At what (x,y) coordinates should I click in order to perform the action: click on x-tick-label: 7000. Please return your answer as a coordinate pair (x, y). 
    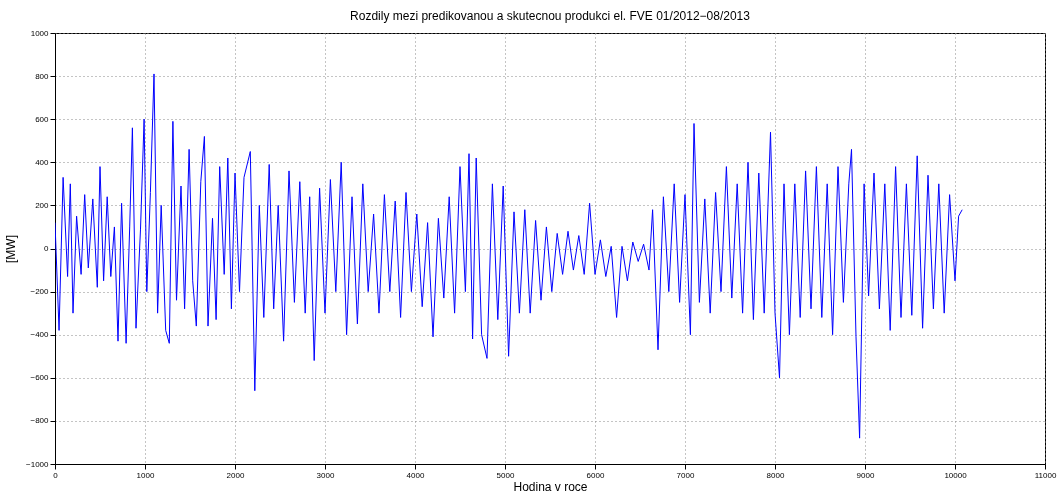
    Looking at the image, I should click on (685, 475).